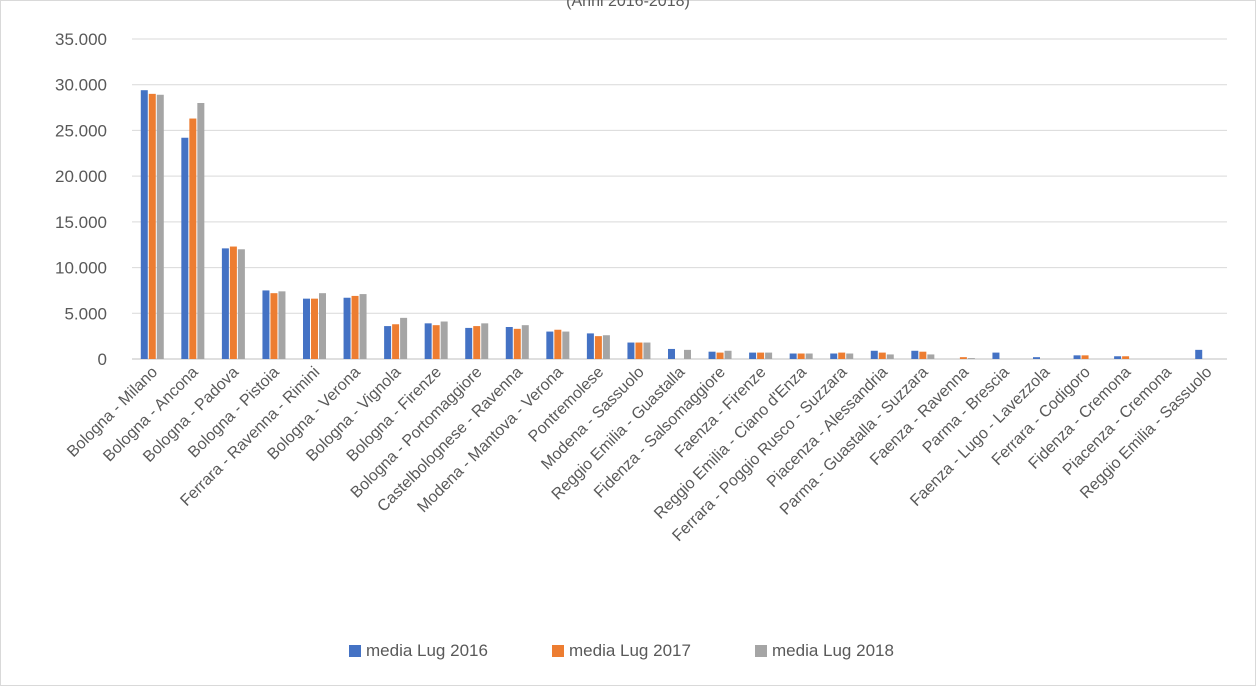 This screenshot has width=1256, height=686. I want to click on y-tick-label: 10.000, so click(81, 268).